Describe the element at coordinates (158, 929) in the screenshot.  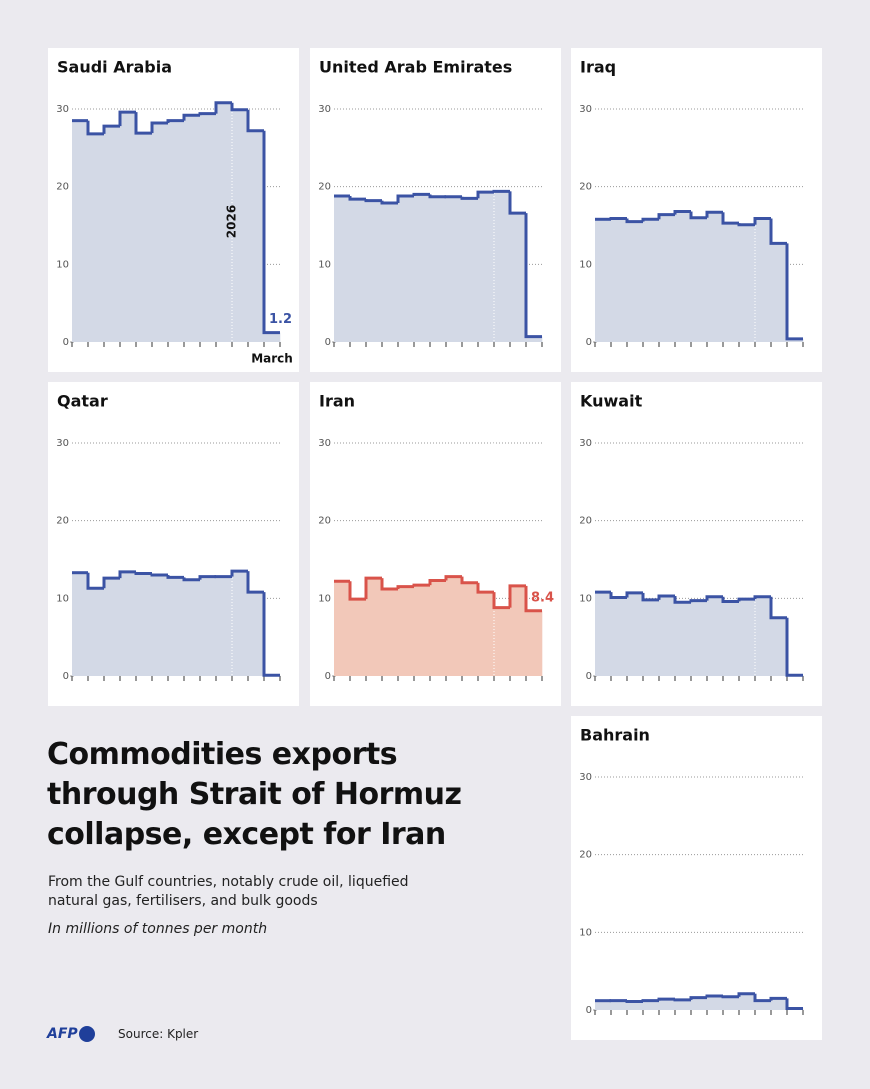
I see `unit-note: In millions of tonnes per month` at that location.